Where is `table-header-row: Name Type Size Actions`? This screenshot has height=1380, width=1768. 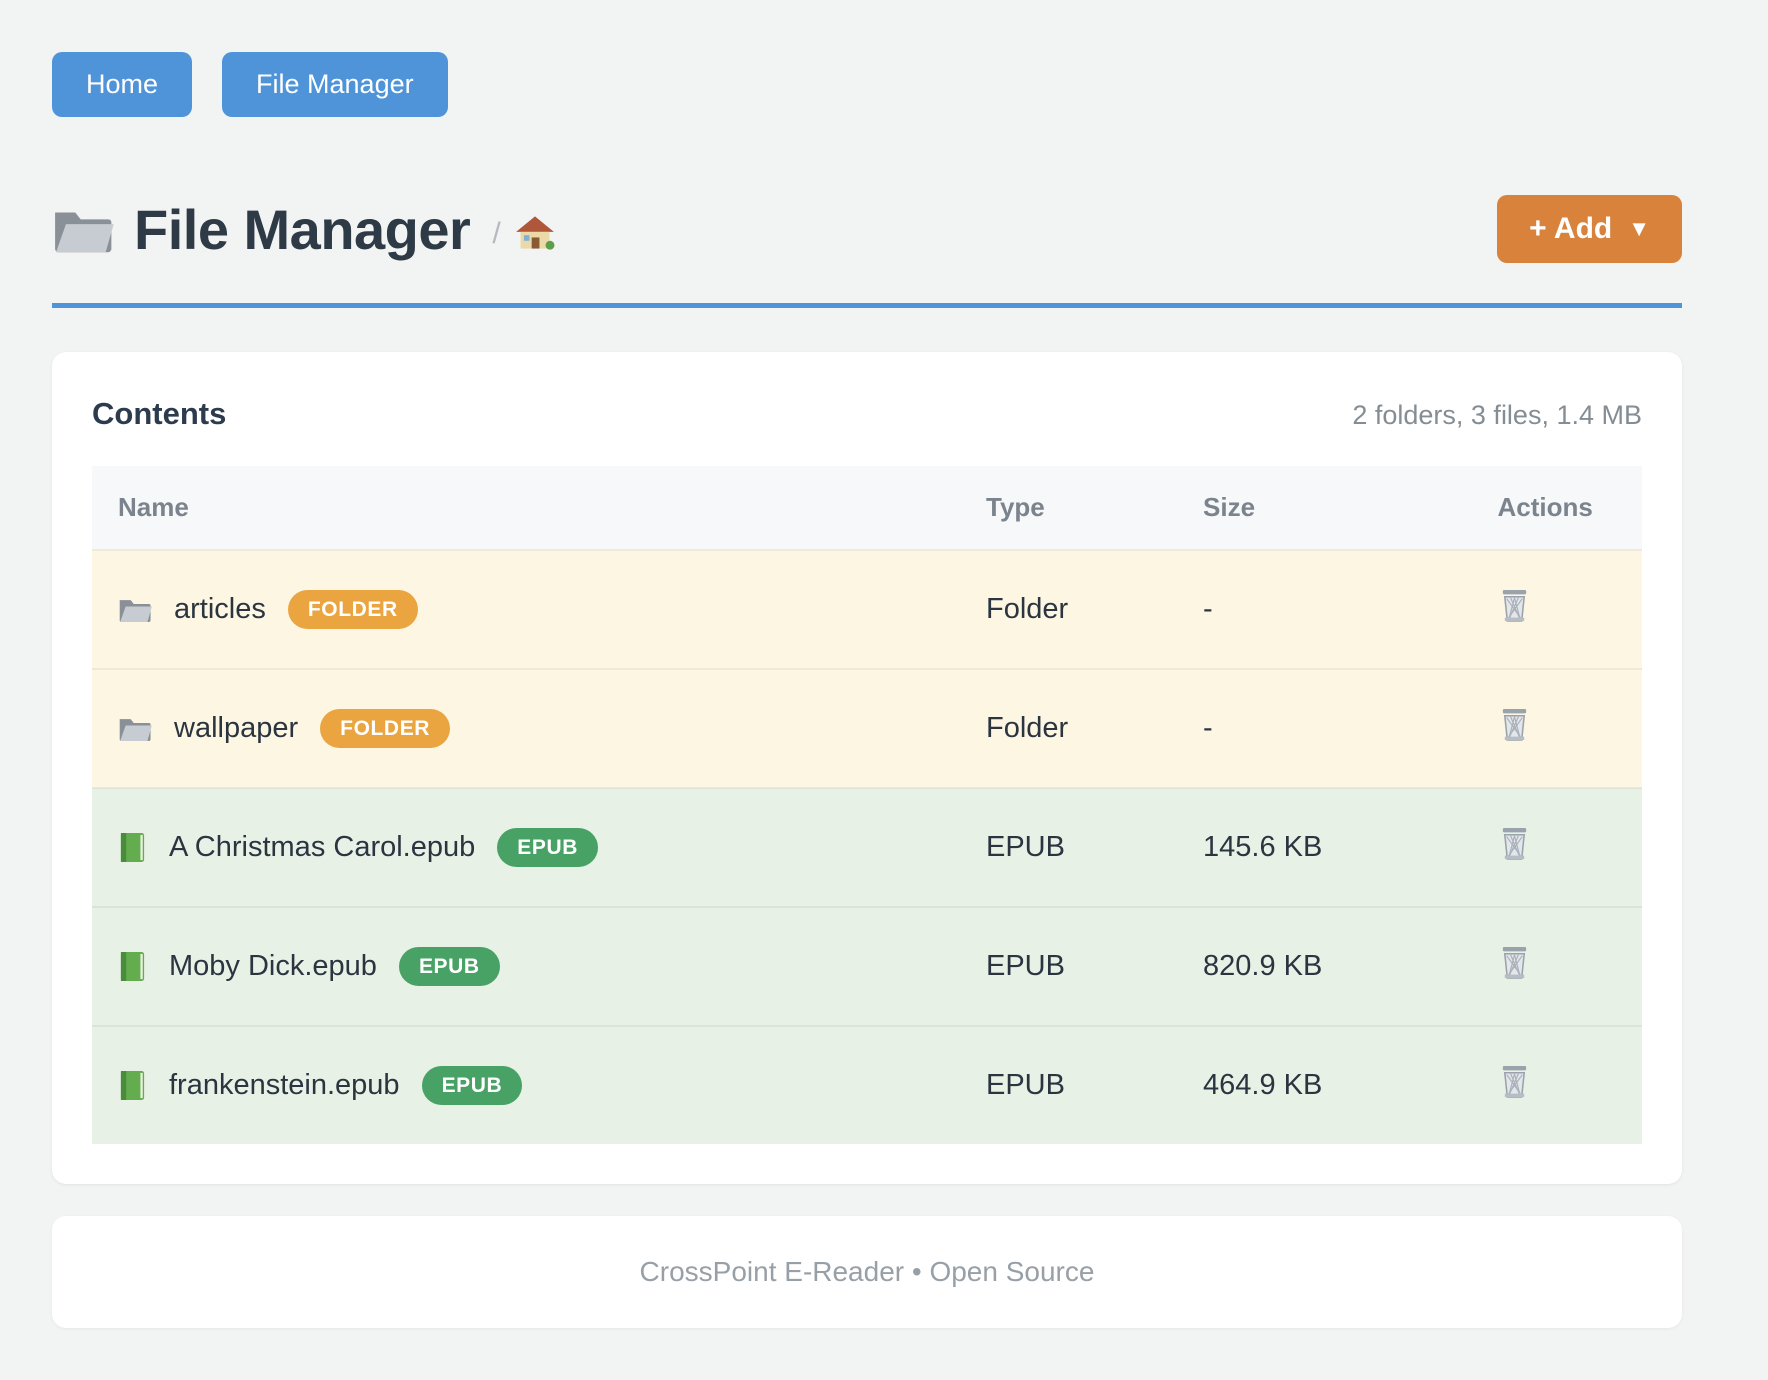
table-header-row: Name Type Size Actions is located at coordinates (867, 508).